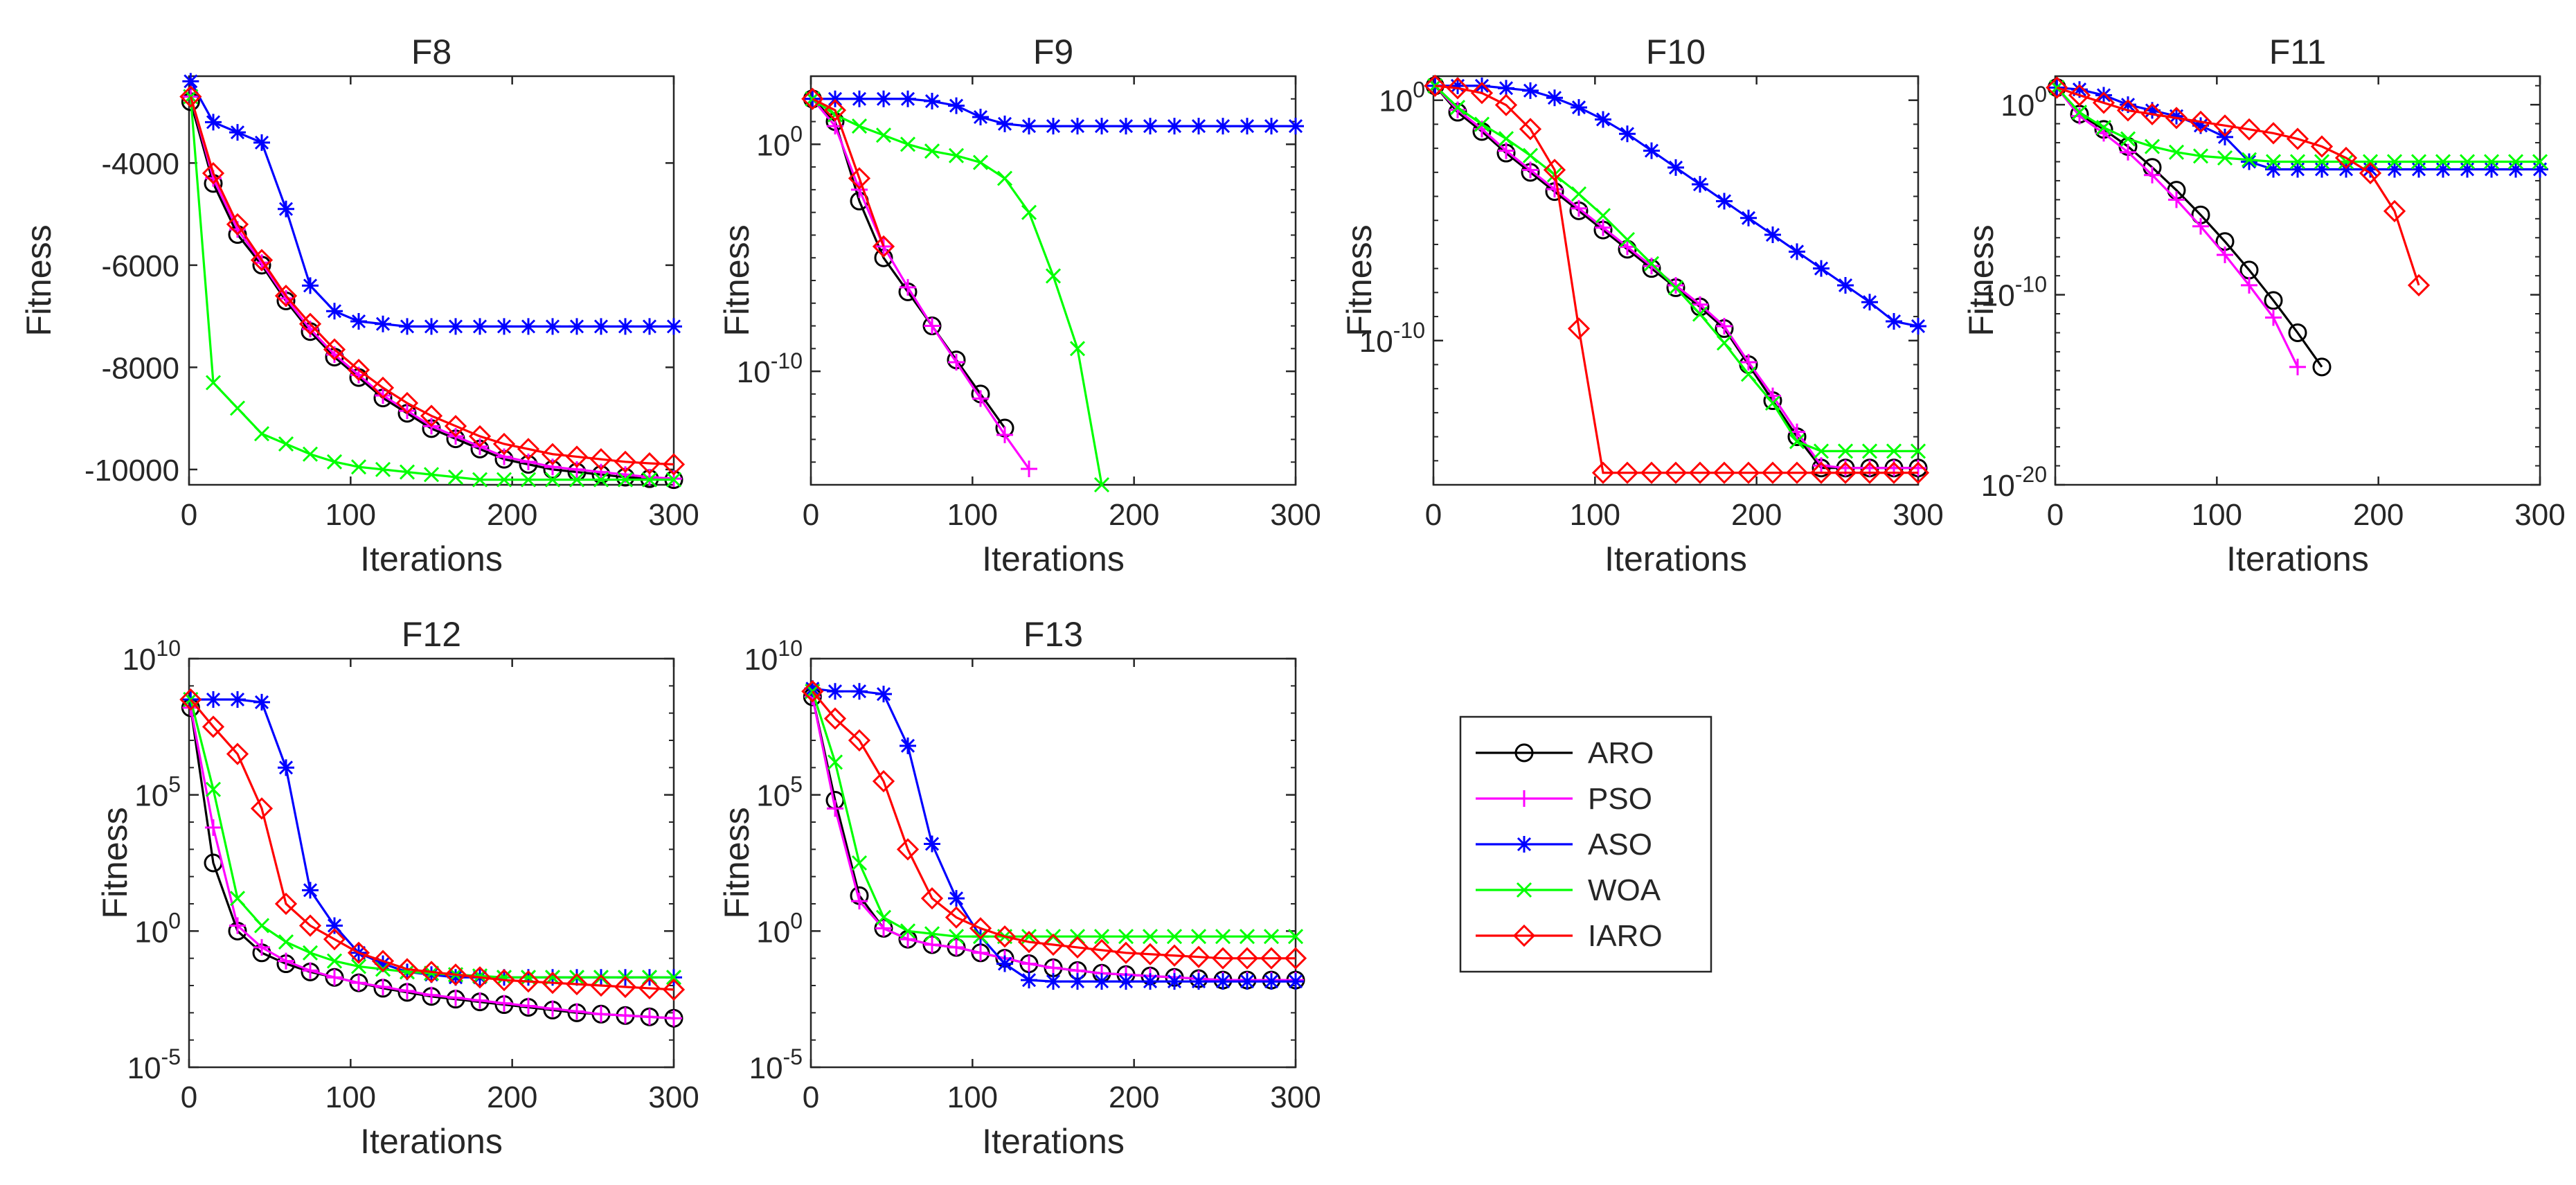 The height and width of the screenshot is (1185, 2576). Describe the element at coordinates (1625, 890) in the screenshot. I see `legend-label-woa: WOA` at that location.